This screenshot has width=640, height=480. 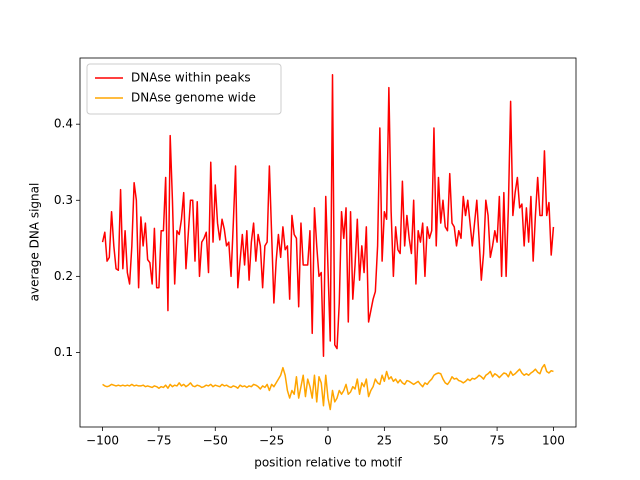 What do you see at coordinates (553, 441) in the screenshot?
I see `x-tick-label: 100` at bounding box center [553, 441].